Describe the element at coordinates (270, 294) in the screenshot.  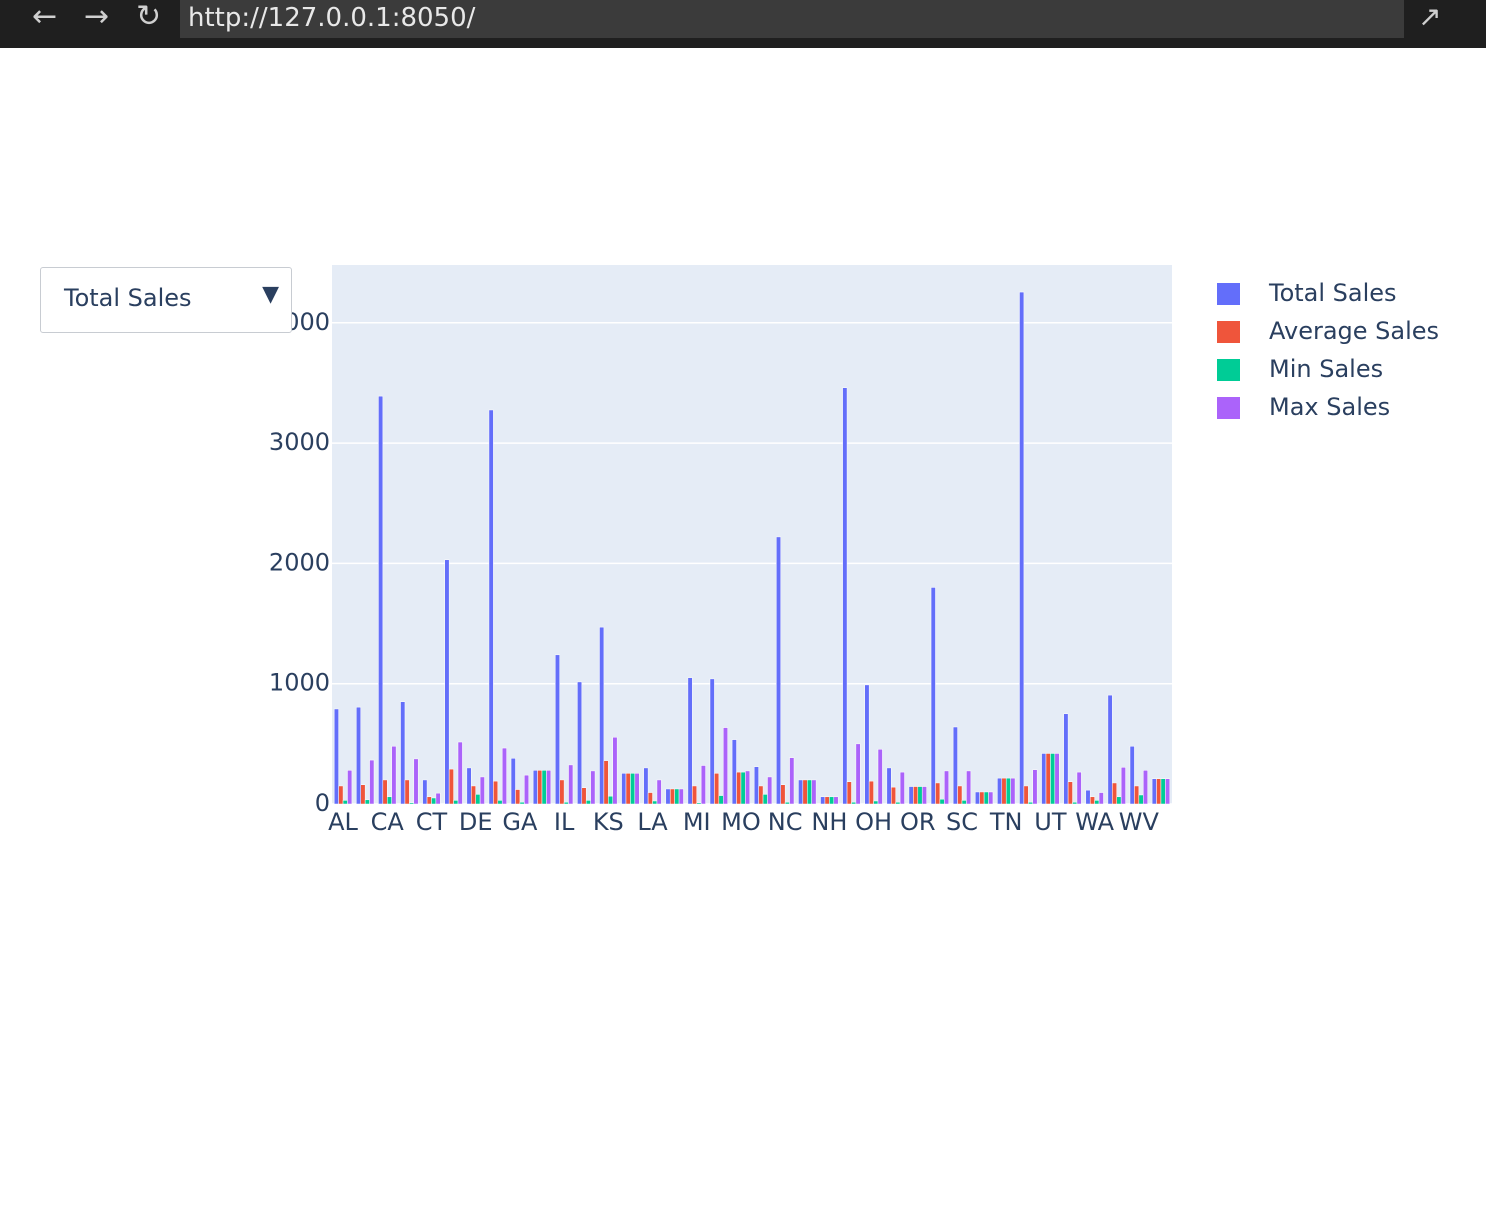
I see `dropdown-arrow: ▼` at that location.